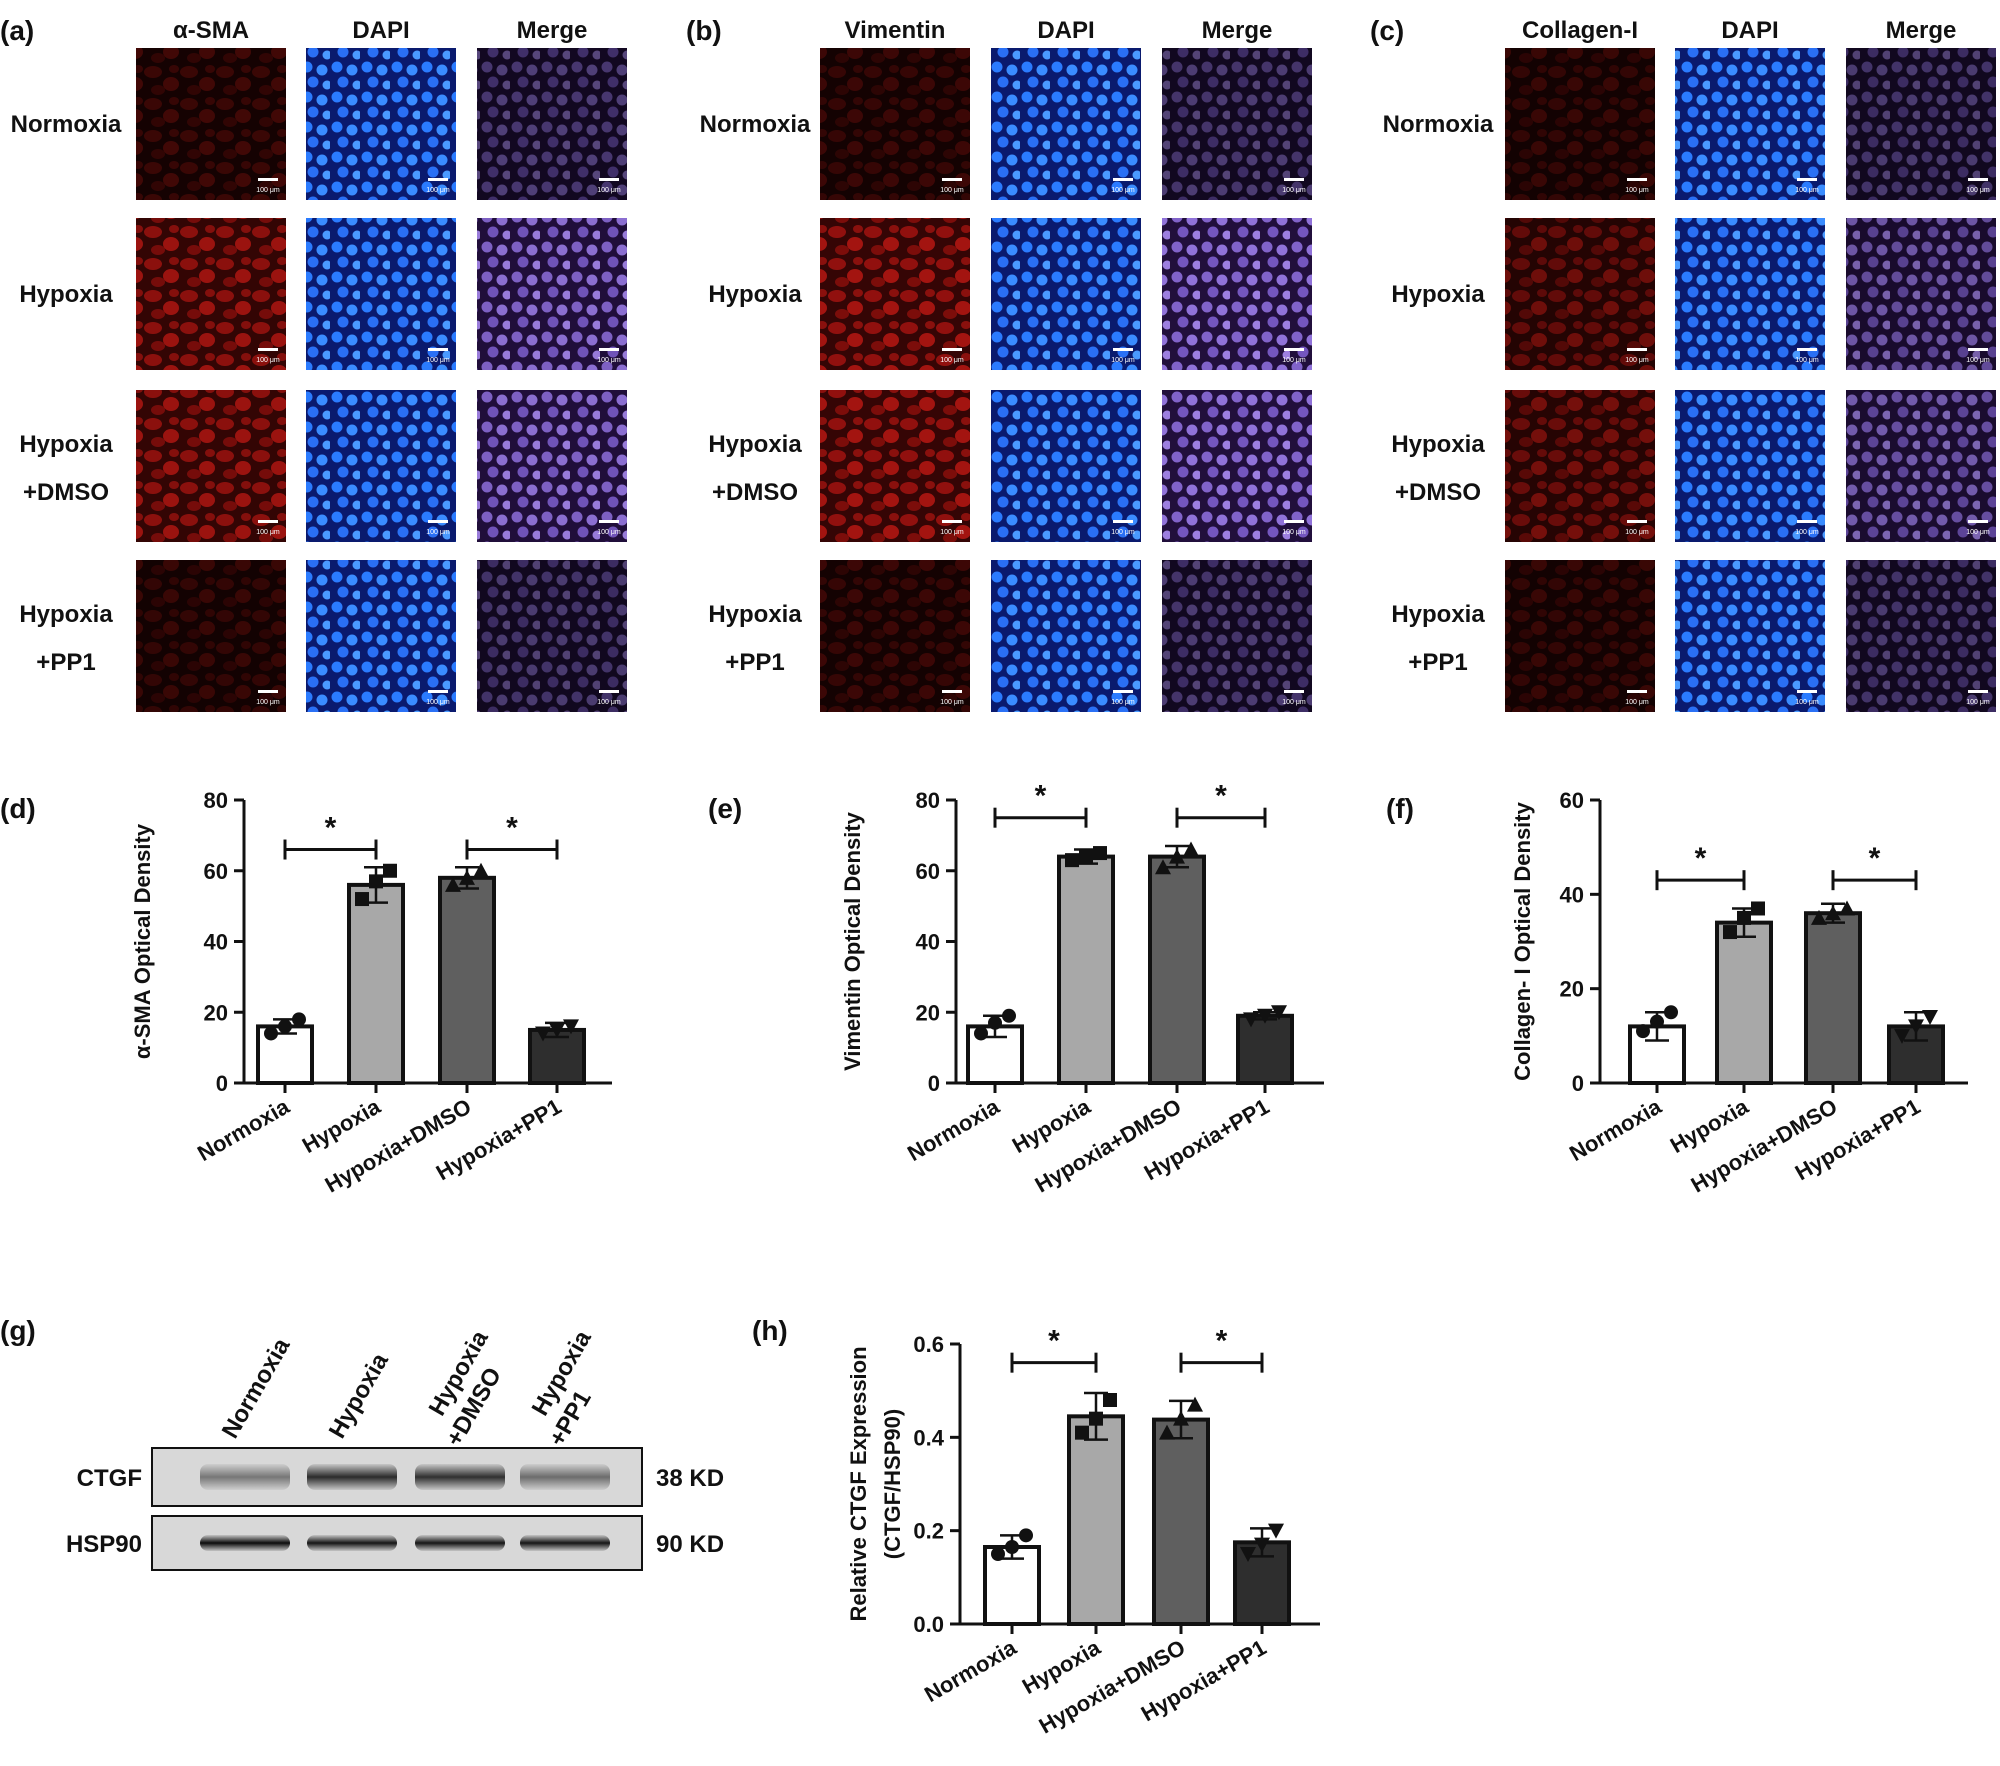  What do you see at coordinates (928, 871) in the screenshot?
I see `y-tick-label: 60` at bounding box center [928, 871].